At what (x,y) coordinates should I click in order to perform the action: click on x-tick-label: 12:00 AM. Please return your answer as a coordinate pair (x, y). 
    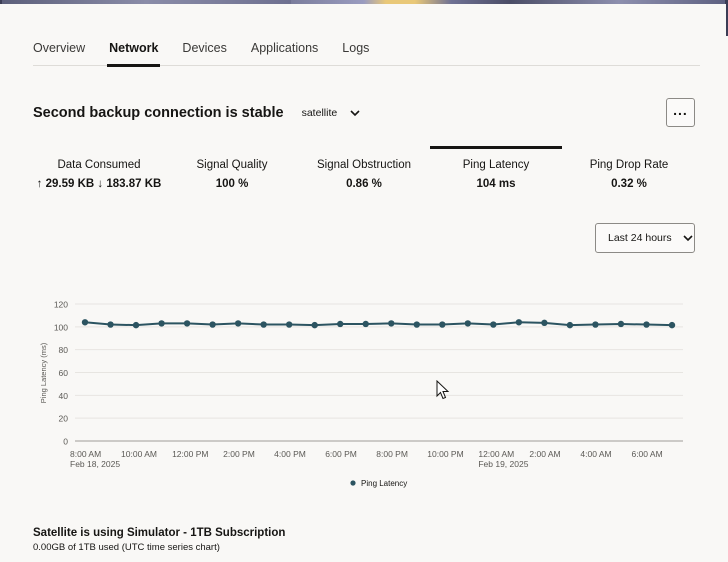
    Looking at the image, I should click on (496, 454).